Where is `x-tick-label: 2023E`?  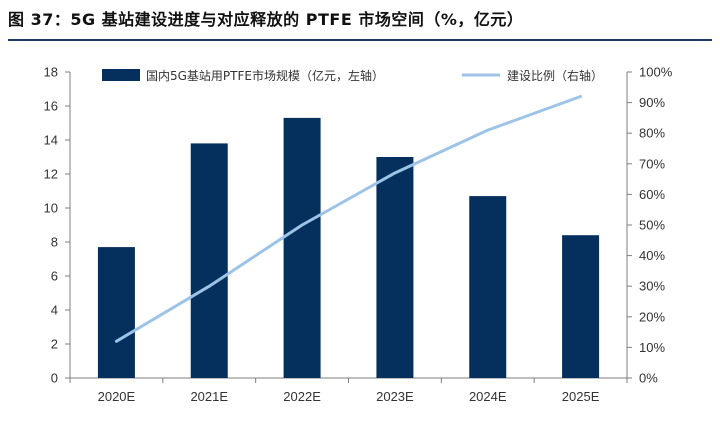 x-tick-label: 2023E is located at coordinates (395, 396).